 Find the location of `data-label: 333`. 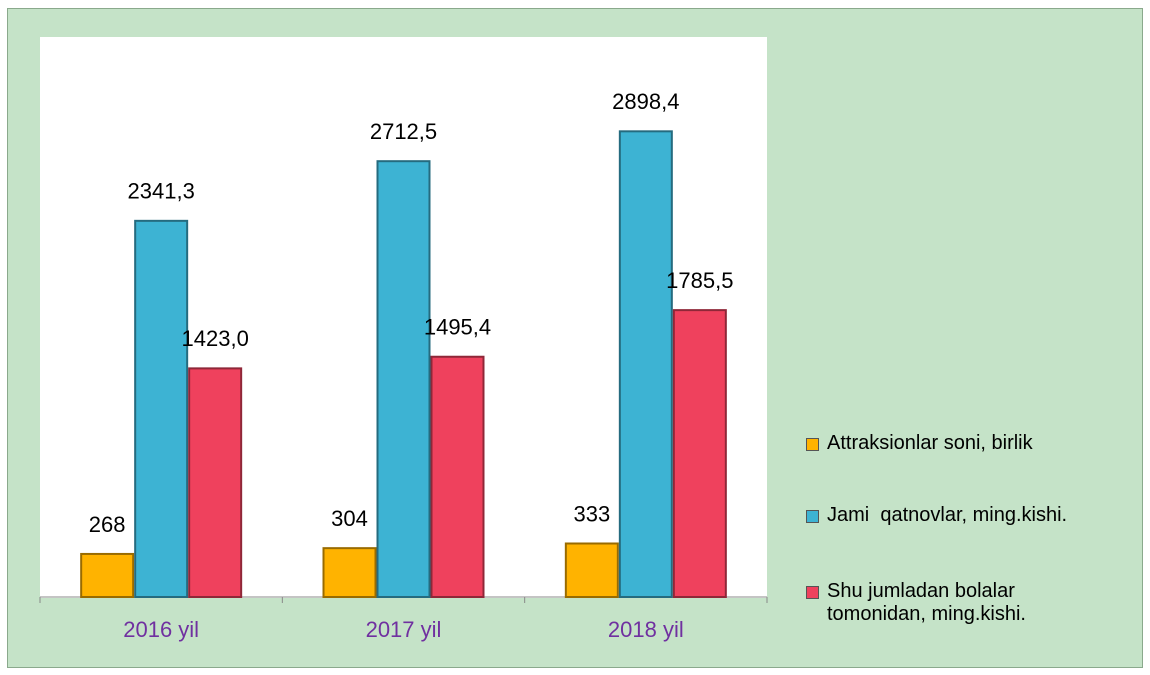

data-label: 333 is located at coordinates (591, 513).